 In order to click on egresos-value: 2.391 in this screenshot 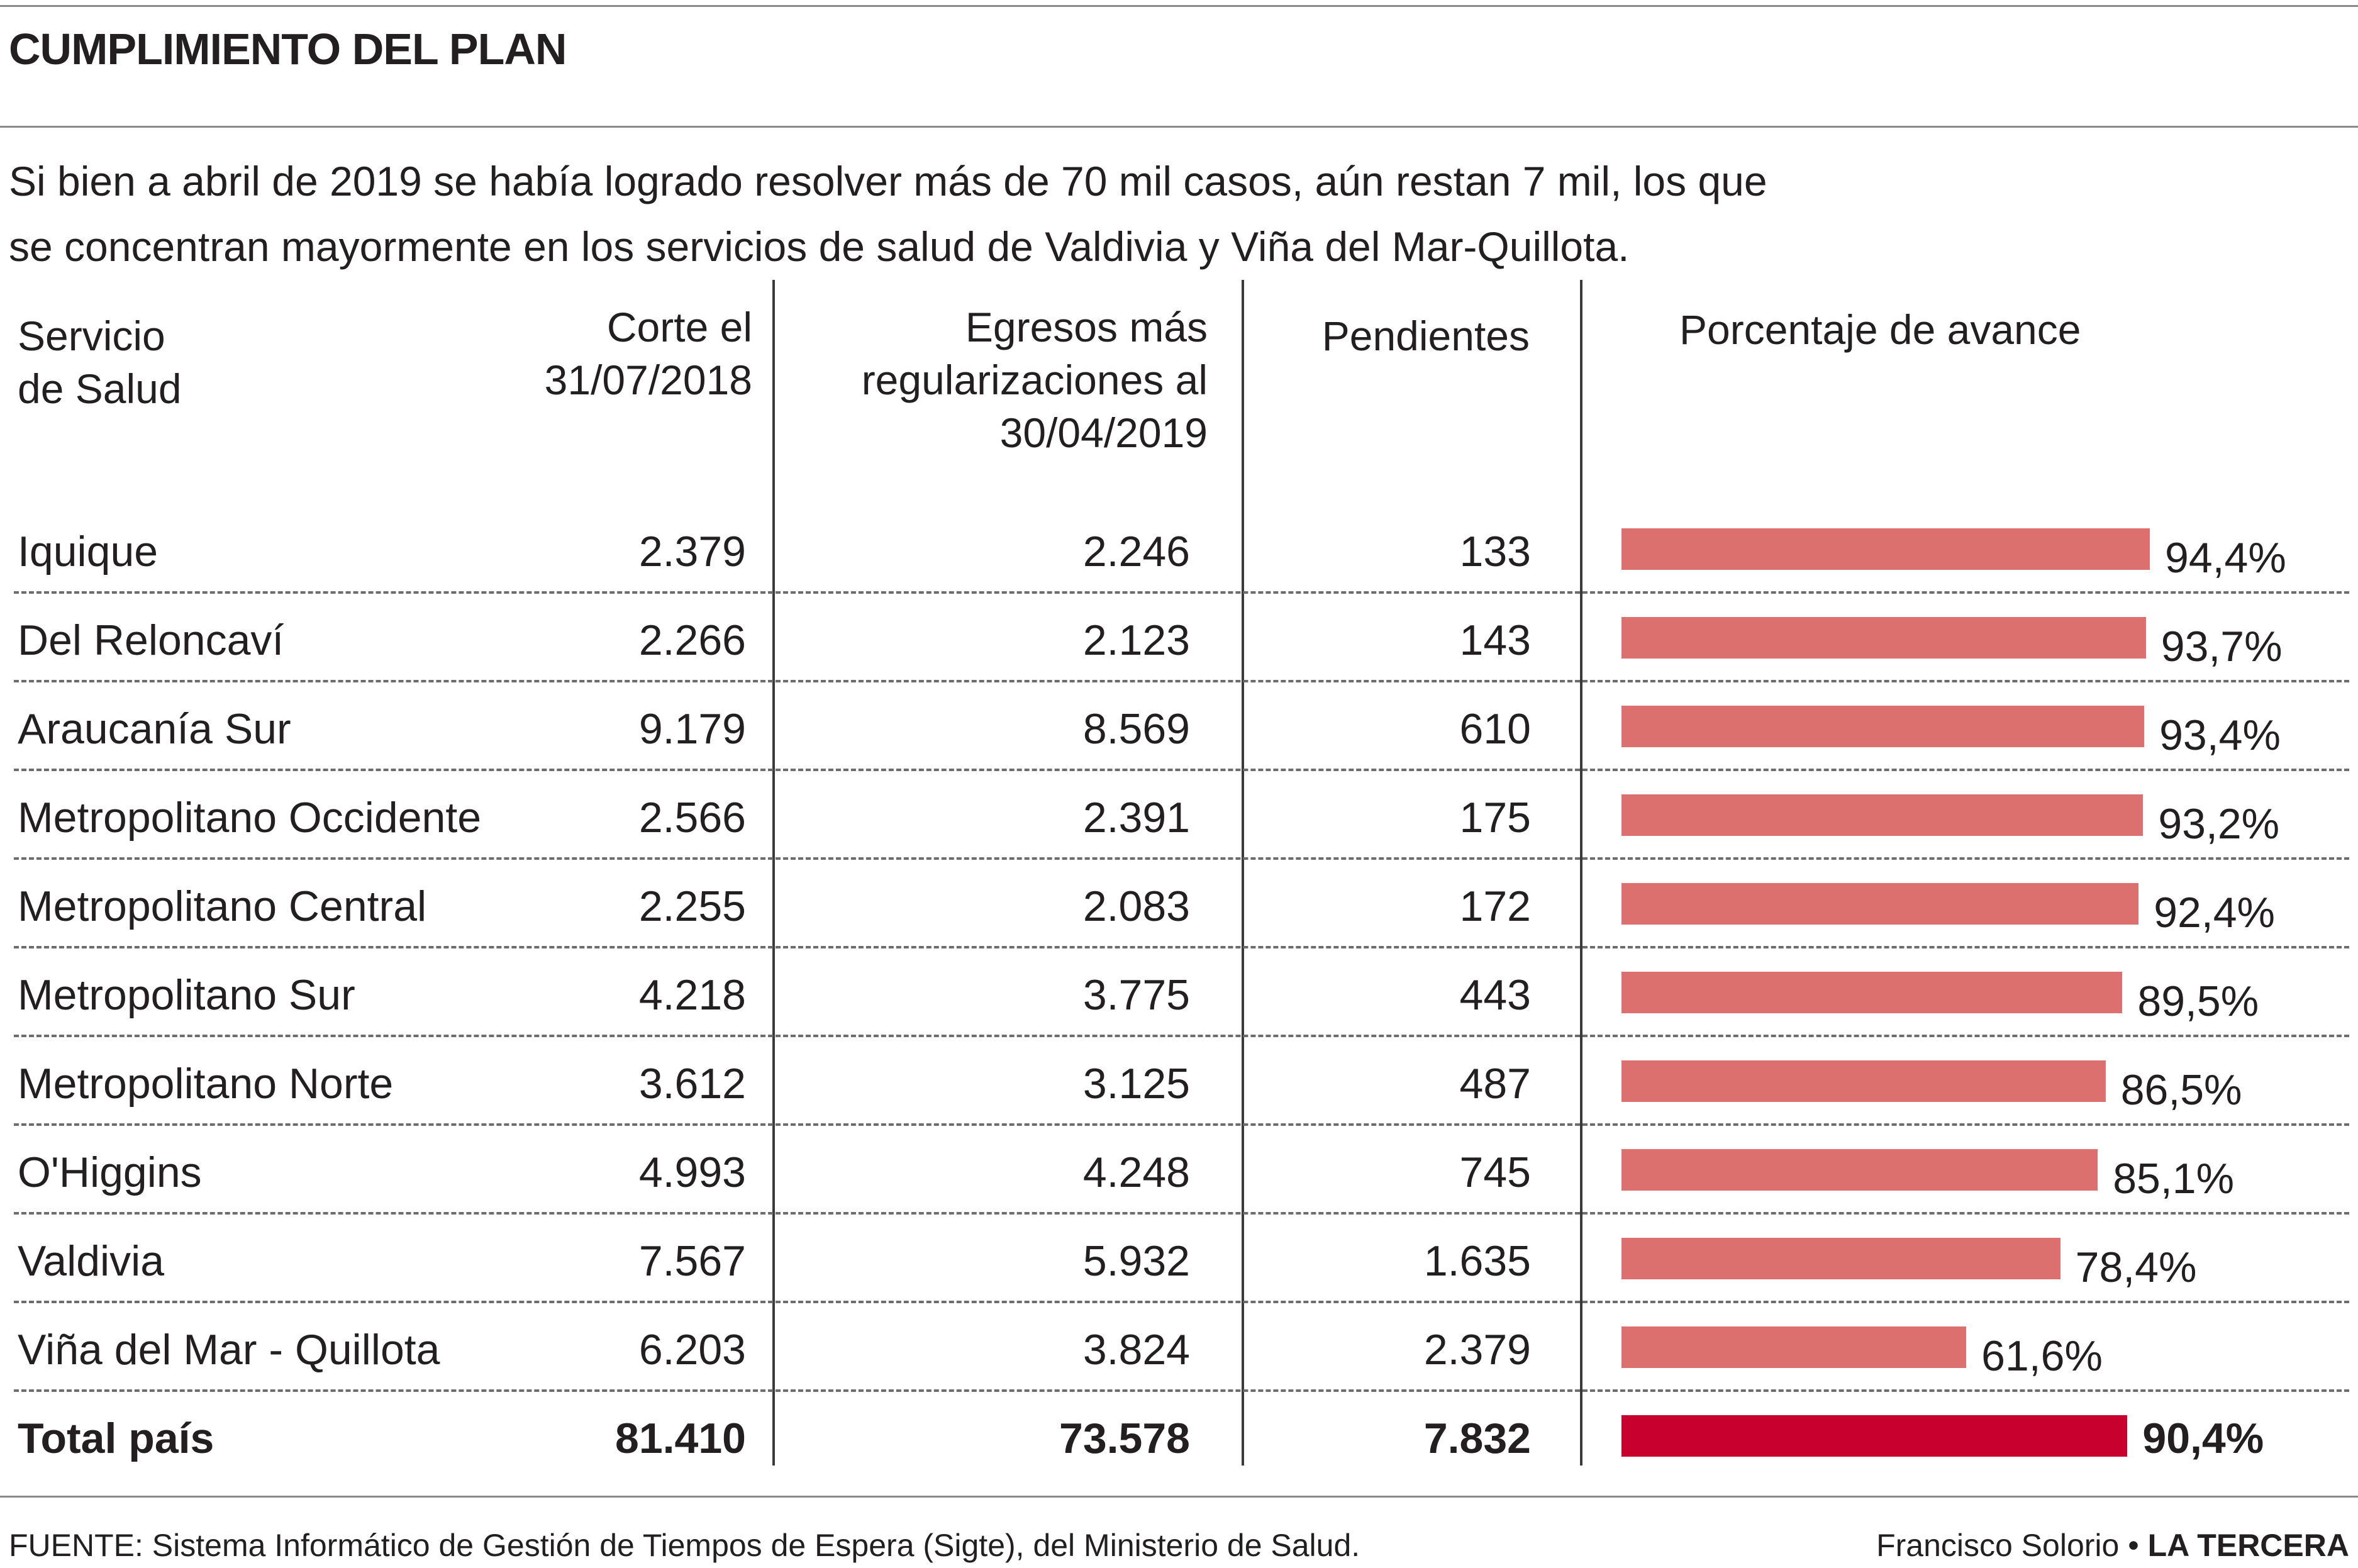, I will do `click(1136, 818)`.